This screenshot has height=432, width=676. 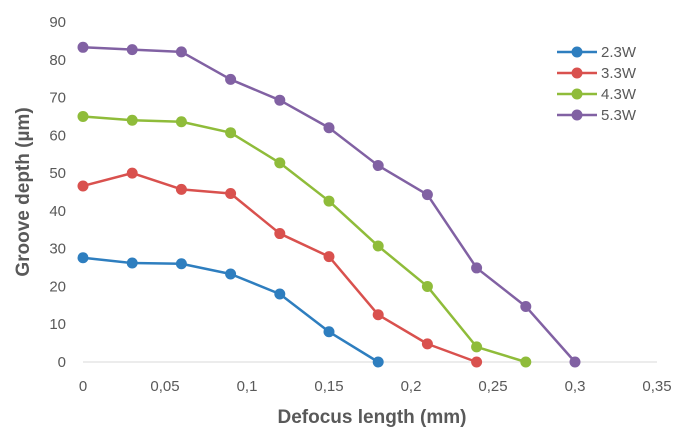 I want to click on legend-item: 2.3W, so click(x=597, y=52).